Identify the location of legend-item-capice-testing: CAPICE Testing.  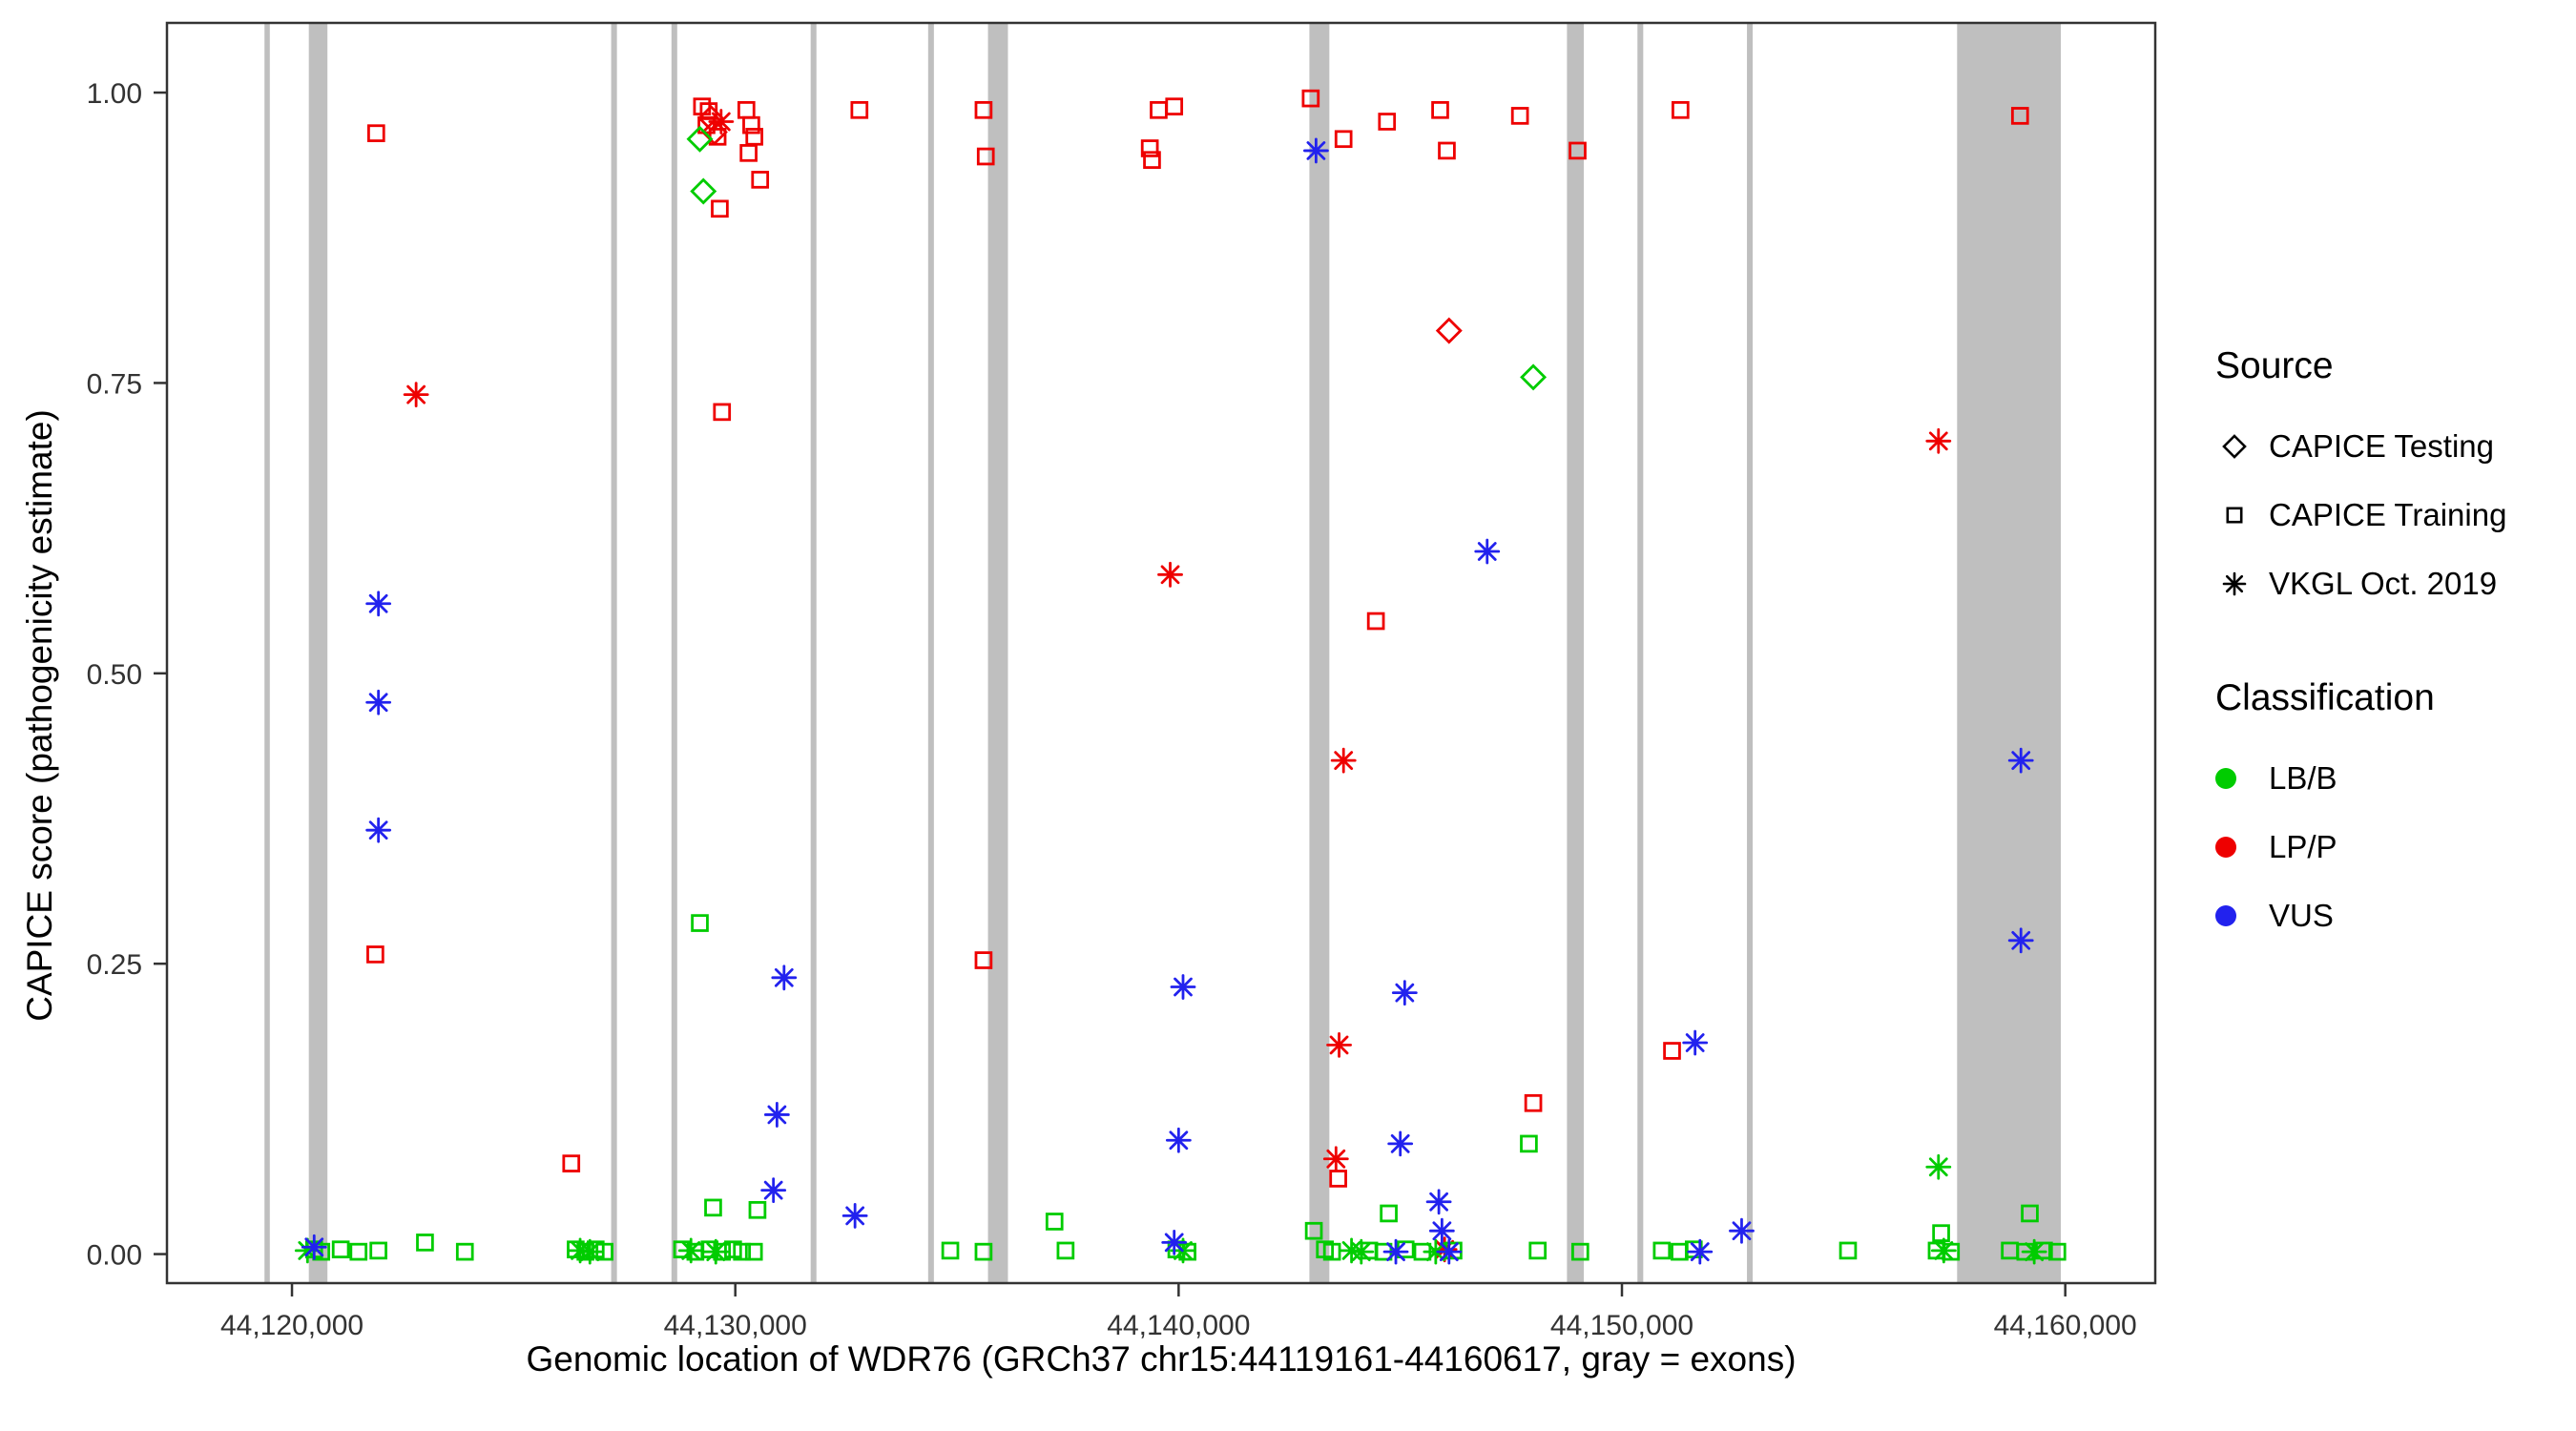
(2391, 446).